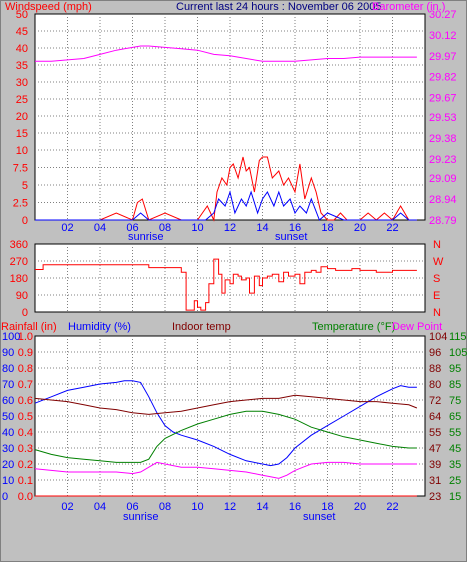 The height and width of the screenshot is (562, 467). I want to click on windspeed-tick-label: 15, so click(22, 134).